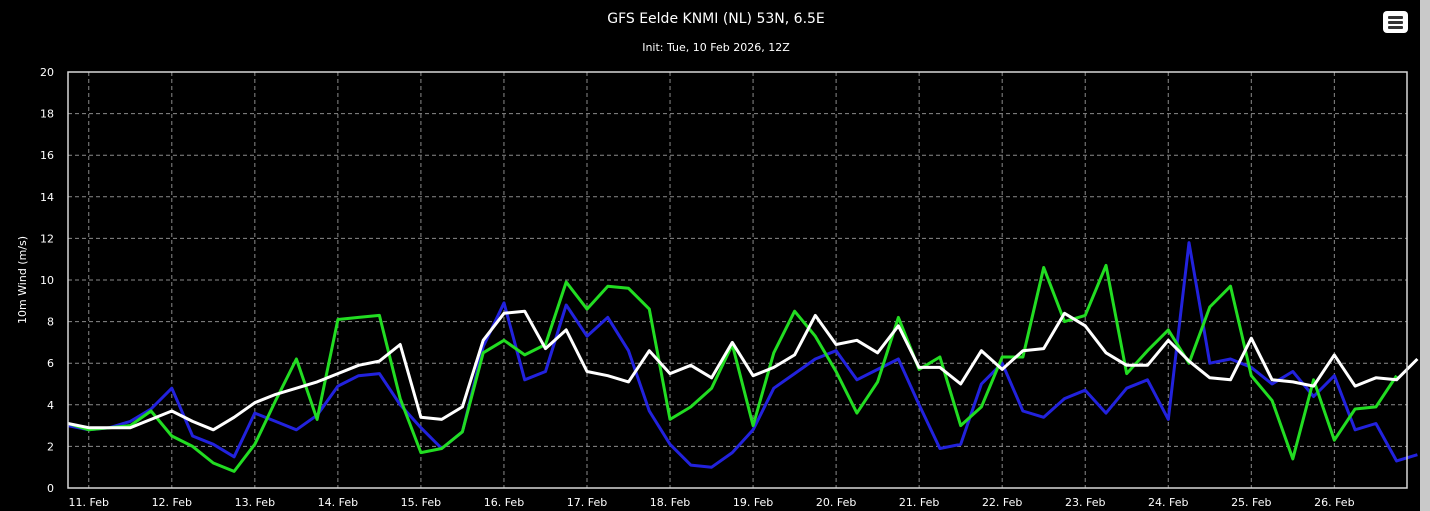 This screenshot has height=511, width=1430. I want to click on y-tick-label: 6, so click(50, 363).